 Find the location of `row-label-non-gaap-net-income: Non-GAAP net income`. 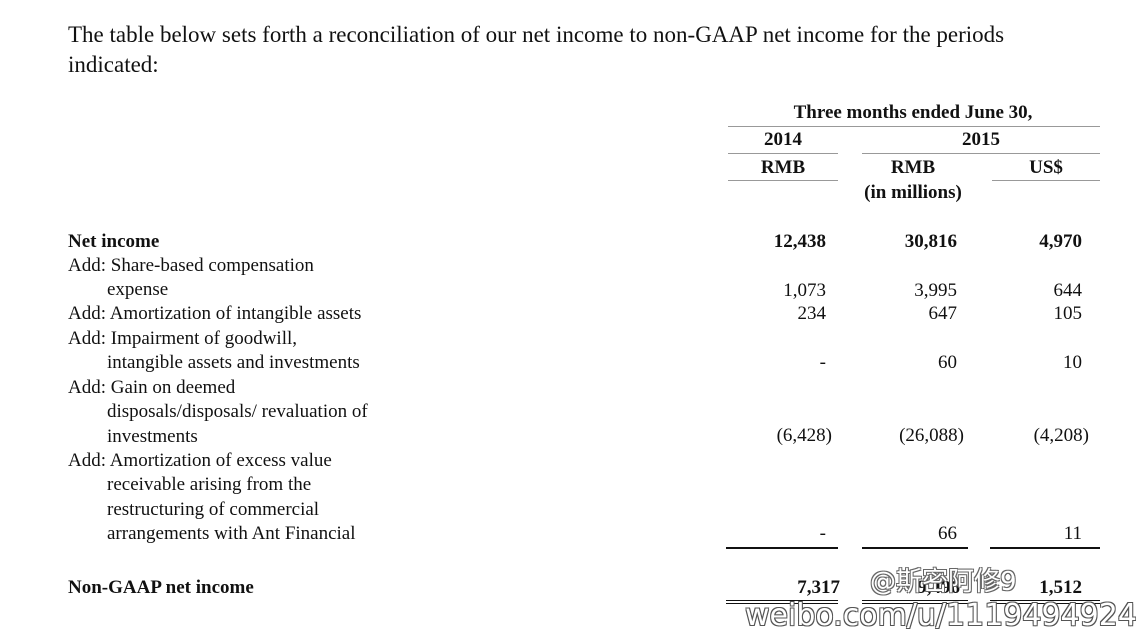

row-label-non-gaap-net-income: Non-GAAP net income is located at coordinates (161, 587).